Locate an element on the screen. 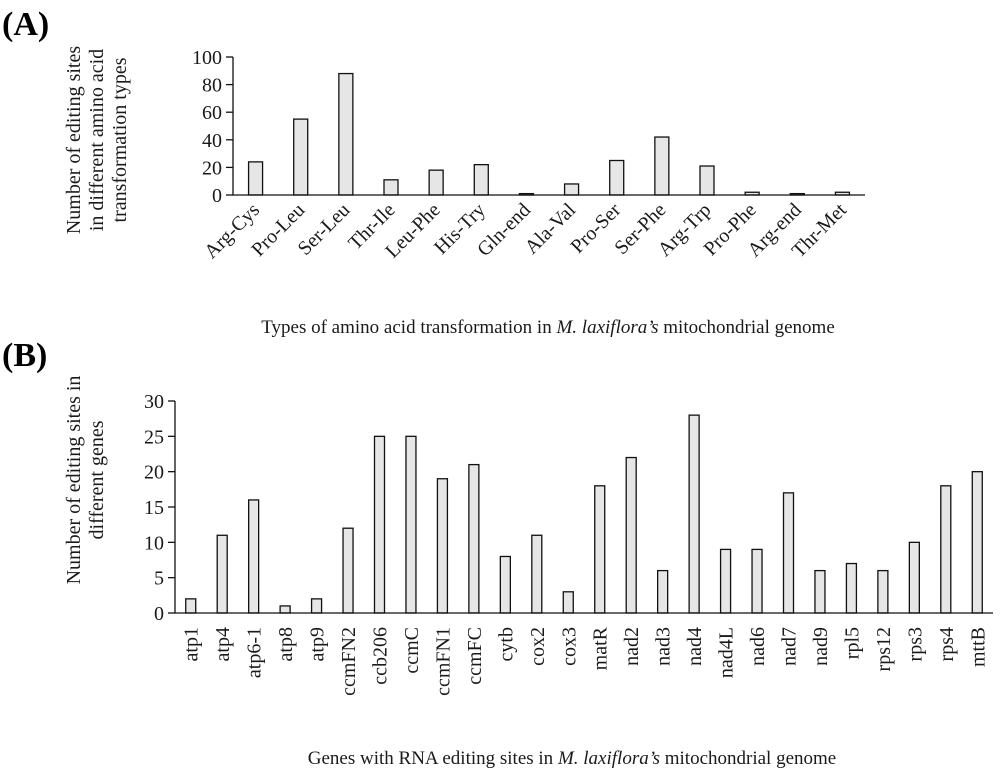 This screenshot has height=776, width=1000. a-bar-Pro-Leu is located at coordinates (301, 157).